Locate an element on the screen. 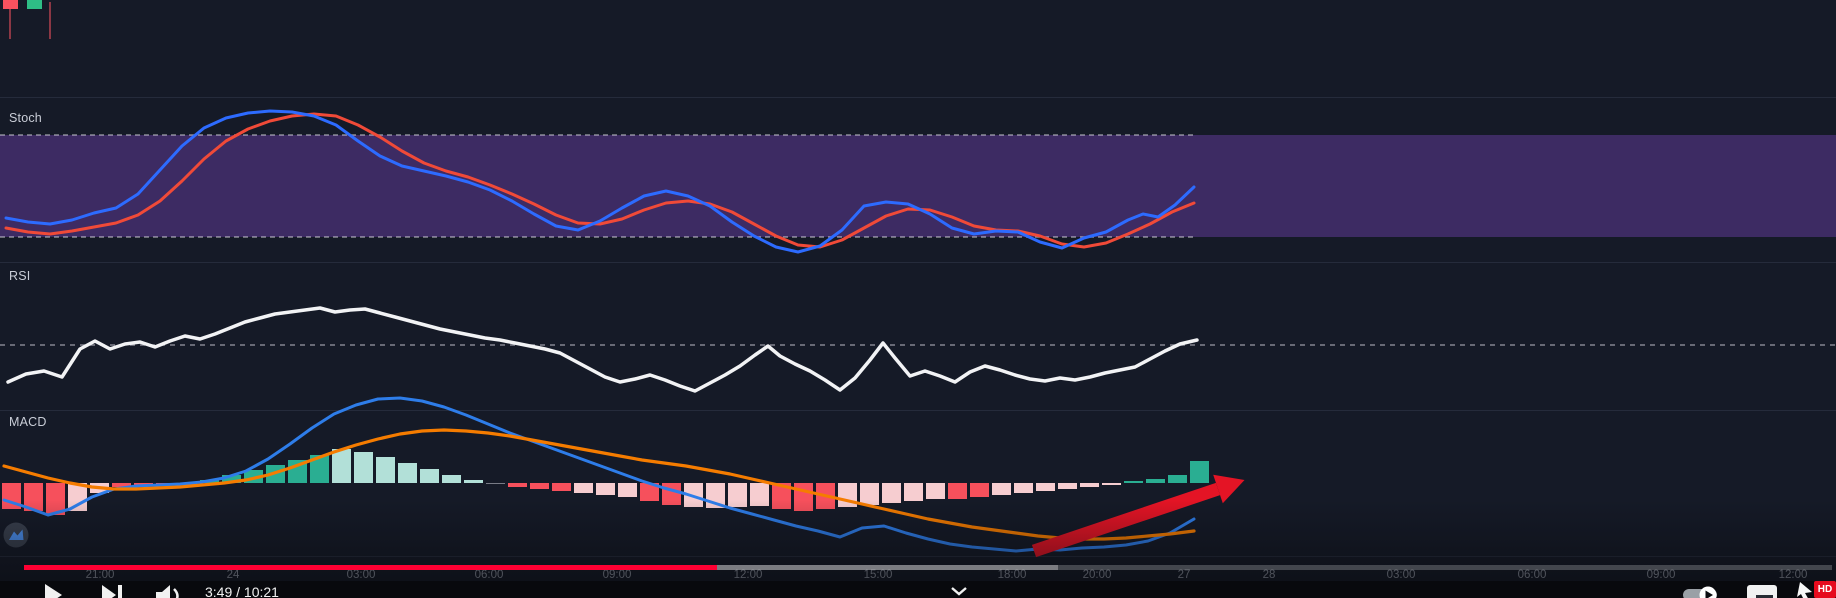 The image size is (1836, 598). pane-label-rsi: RSI is located at coordinates (20, 276).